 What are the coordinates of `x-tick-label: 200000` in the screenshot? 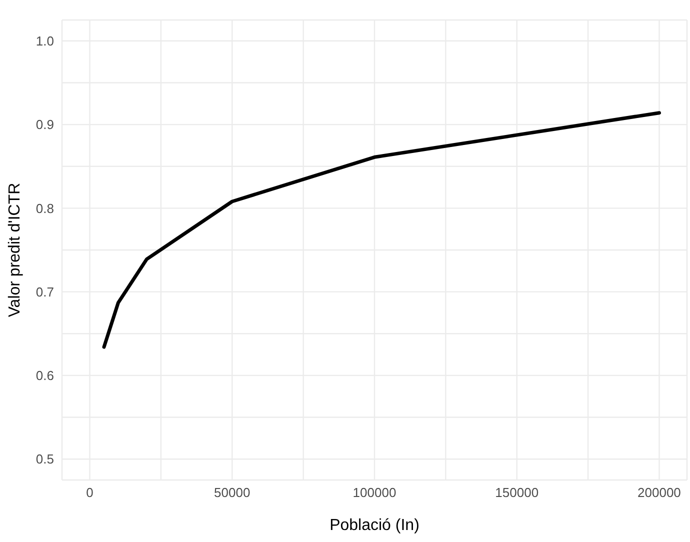 It's located at (659, 492).